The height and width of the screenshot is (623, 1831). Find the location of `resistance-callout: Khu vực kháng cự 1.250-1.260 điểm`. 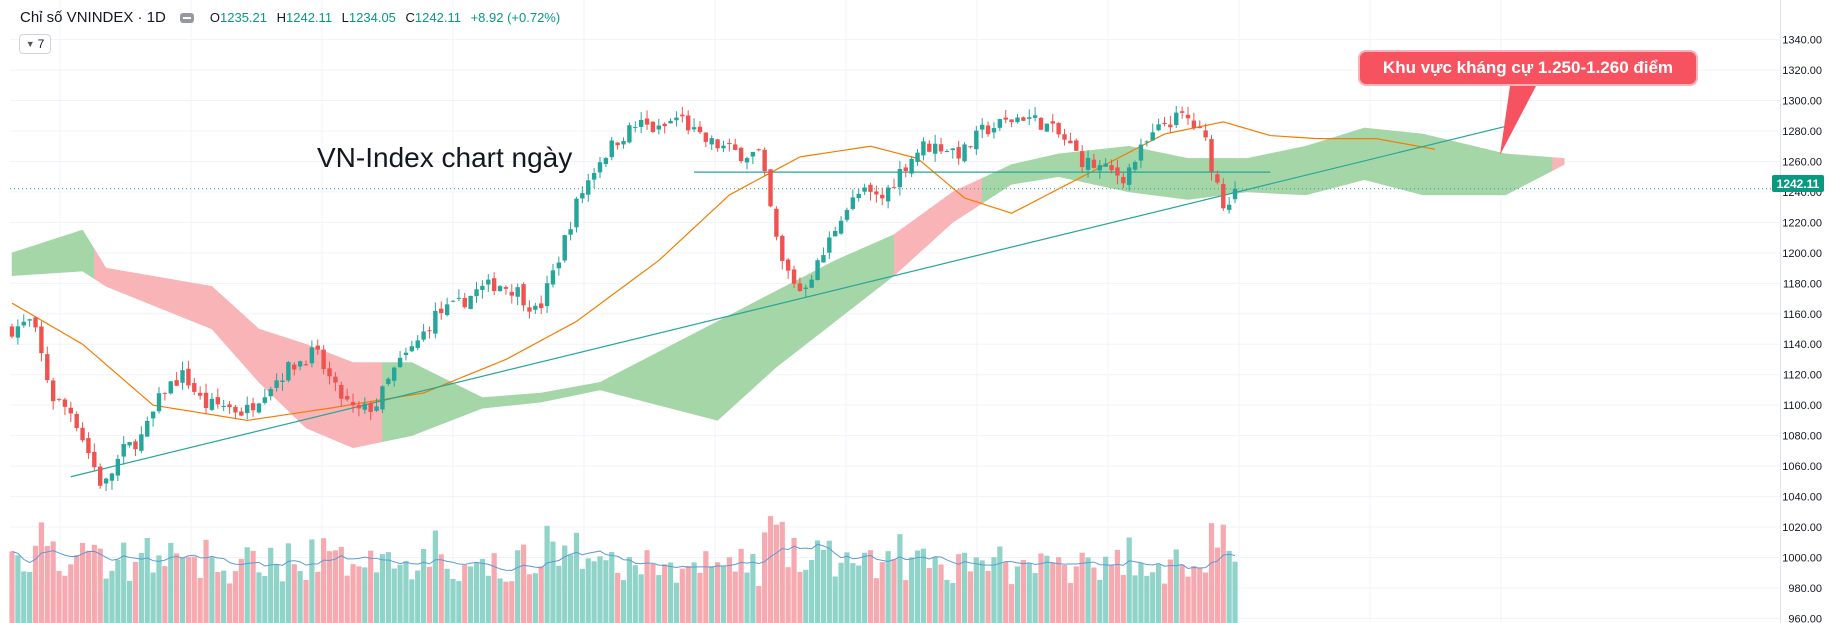

resistance-callout: Khu vực kháng cự 1.250-1.260 điểm is located at coordinates (1528, 68).